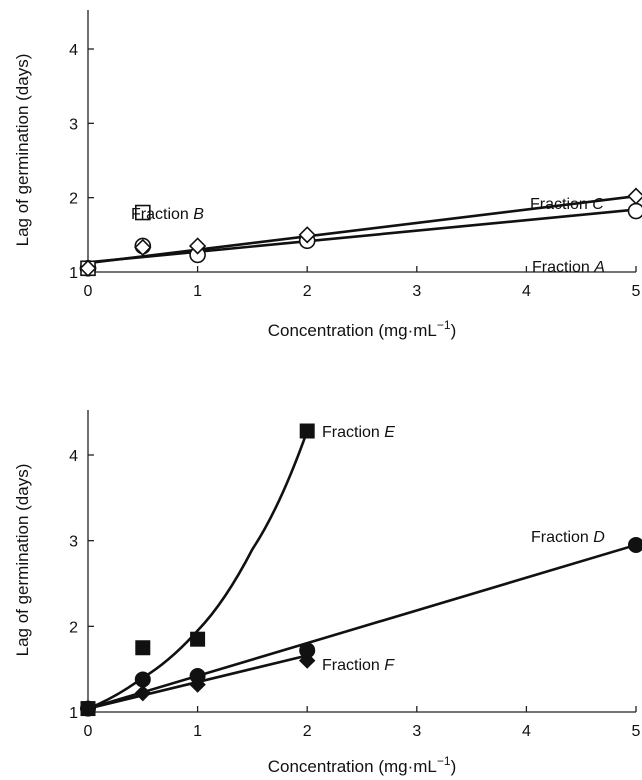  Describe the element at coordinates (198, 570) in the screenshot. I see `fraction-e-fit-curve` at that location.